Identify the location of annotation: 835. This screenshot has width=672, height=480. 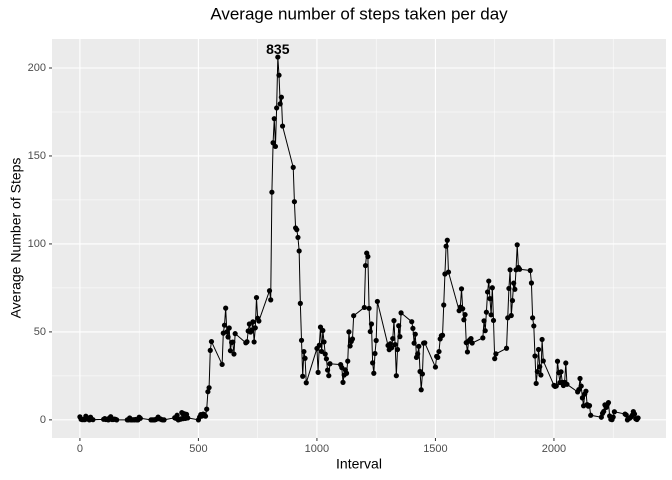
(278, 49).